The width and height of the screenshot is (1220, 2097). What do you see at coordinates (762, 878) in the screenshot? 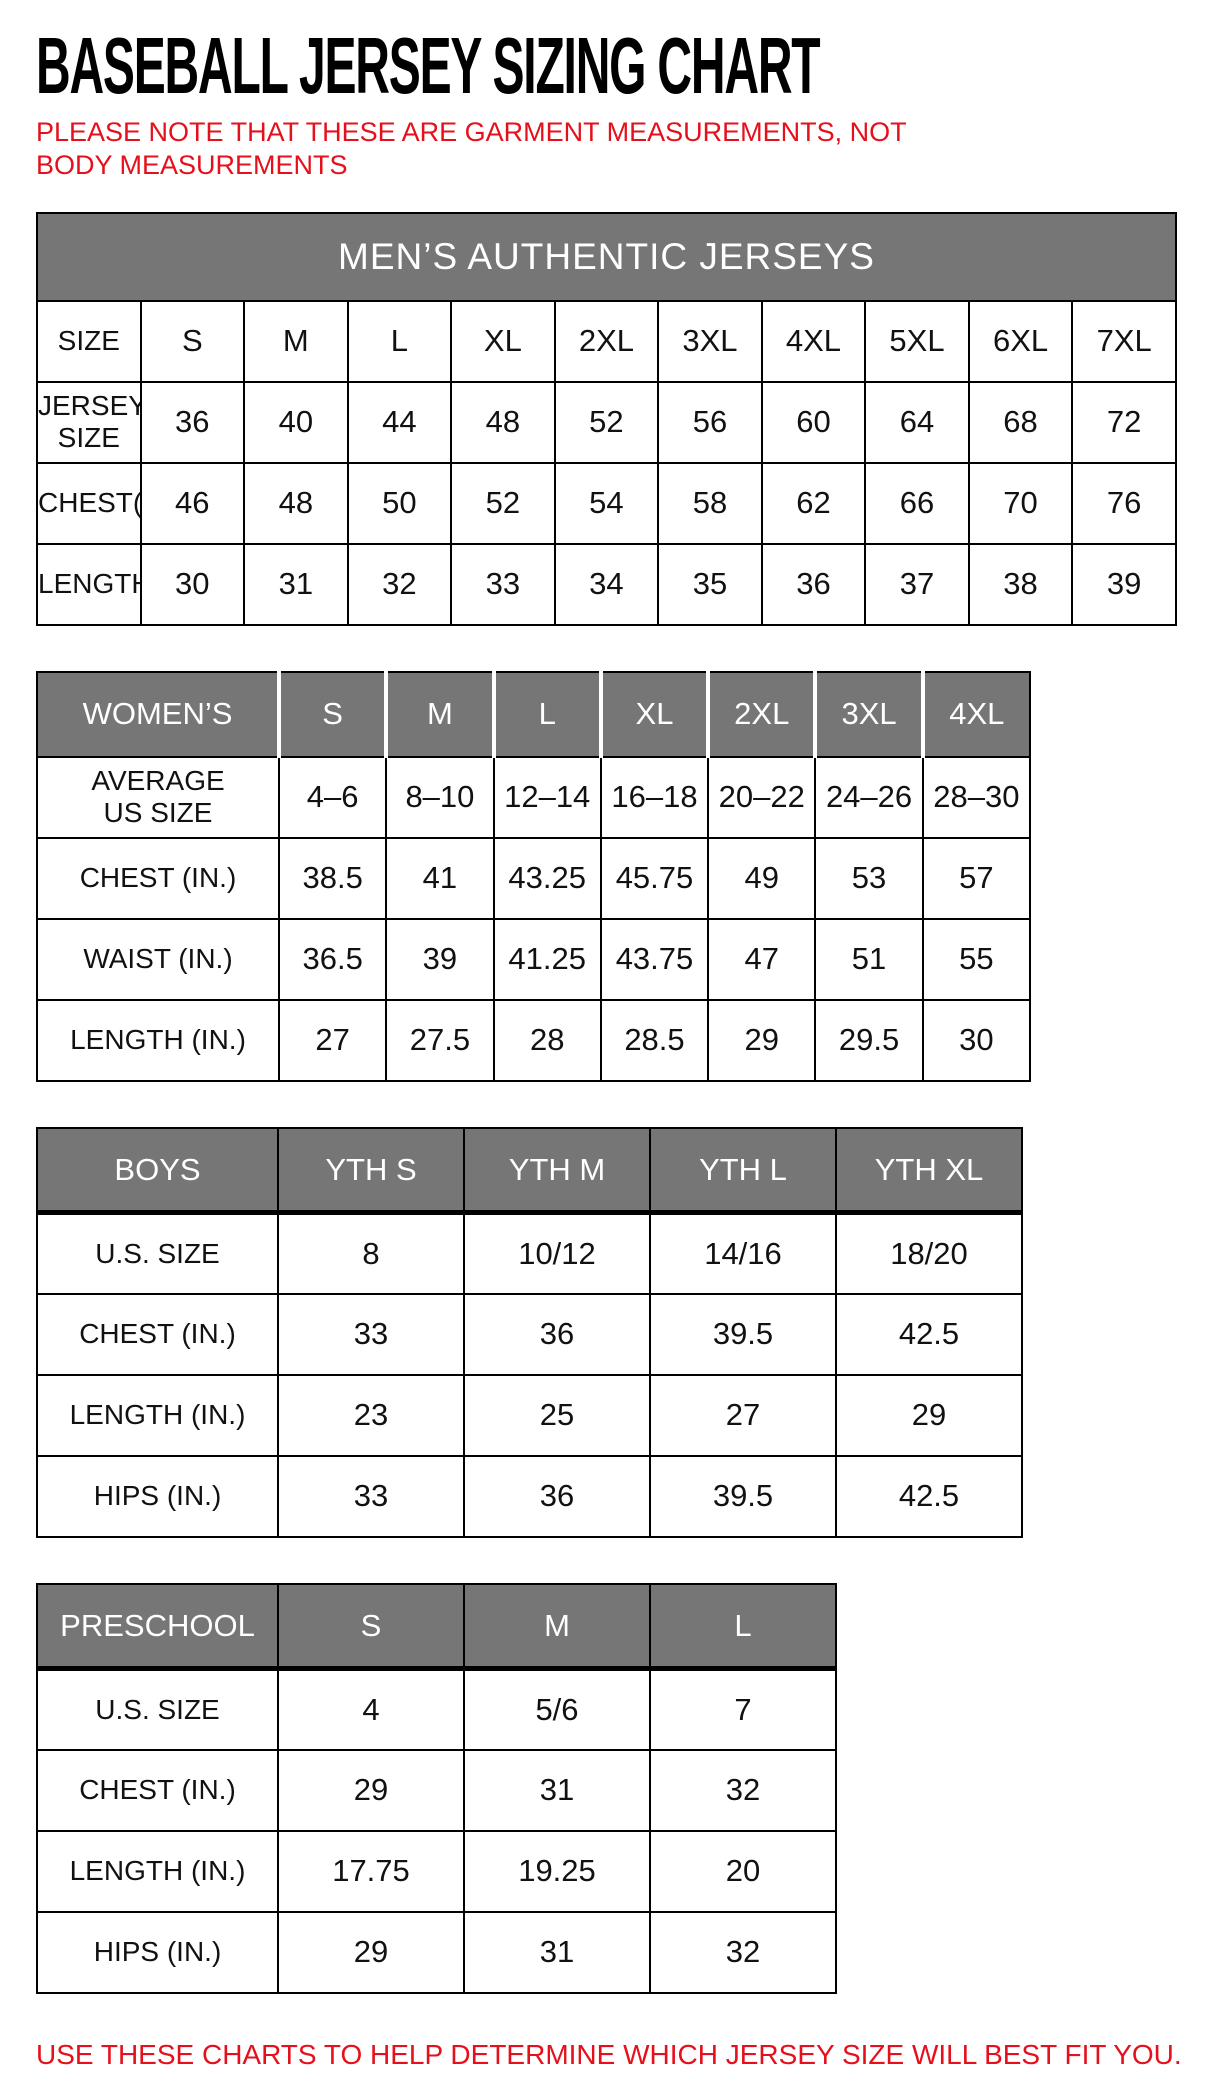
I see `value-cell: 49` at bounding box center [762, 878].